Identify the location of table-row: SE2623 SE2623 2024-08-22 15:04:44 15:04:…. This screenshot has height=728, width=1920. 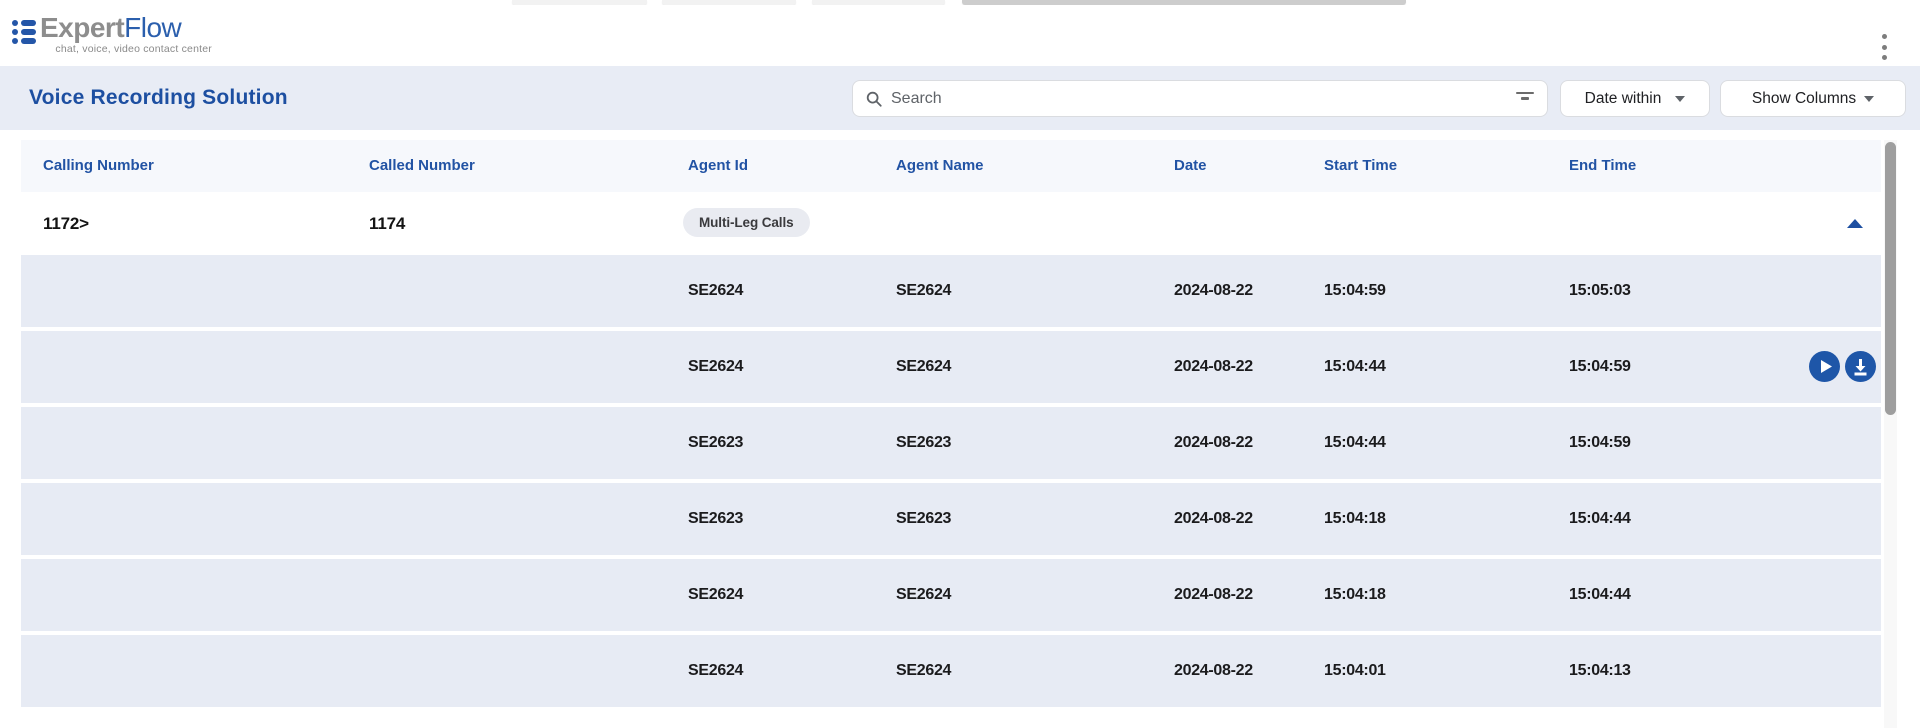
(951, 443).